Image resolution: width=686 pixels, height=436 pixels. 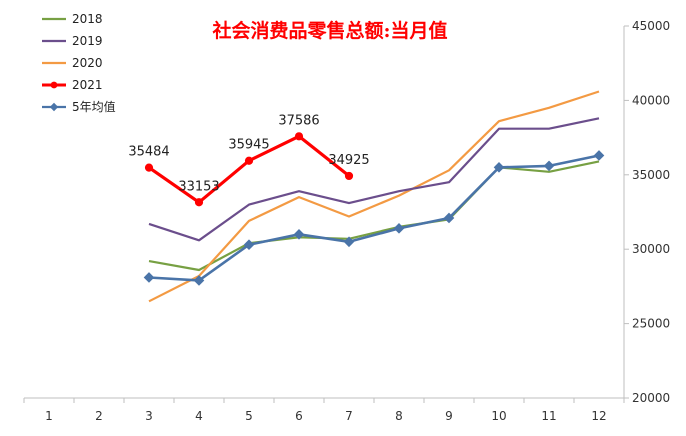 I want to click on x-tick-label: 11, so click(x=548, y=416).